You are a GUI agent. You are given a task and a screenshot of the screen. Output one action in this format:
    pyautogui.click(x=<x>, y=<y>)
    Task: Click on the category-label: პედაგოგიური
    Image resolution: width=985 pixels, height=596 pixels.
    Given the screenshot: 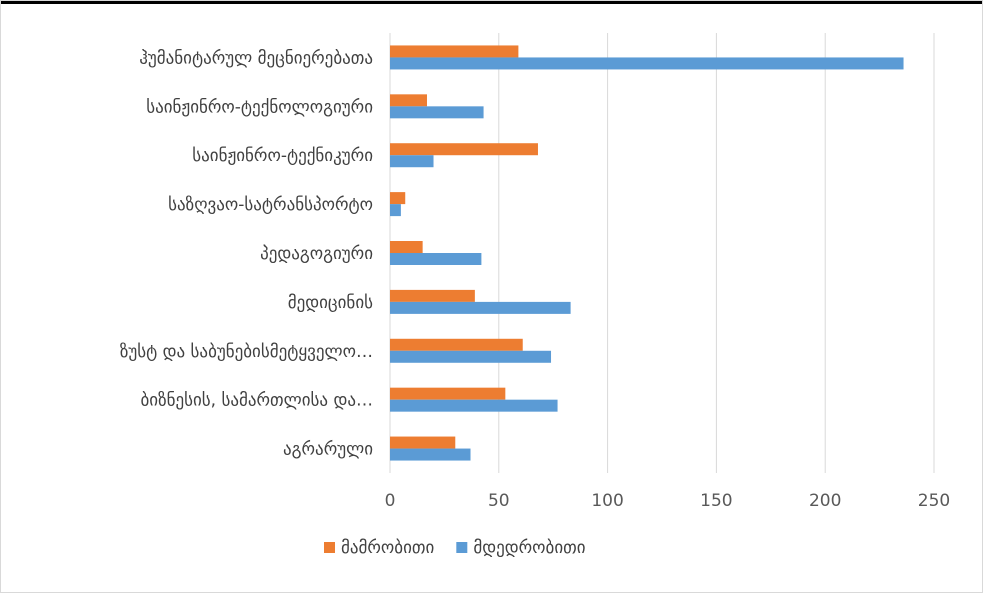 What is the action you would take?
    pyautogui.click(x=316, y=254)
    